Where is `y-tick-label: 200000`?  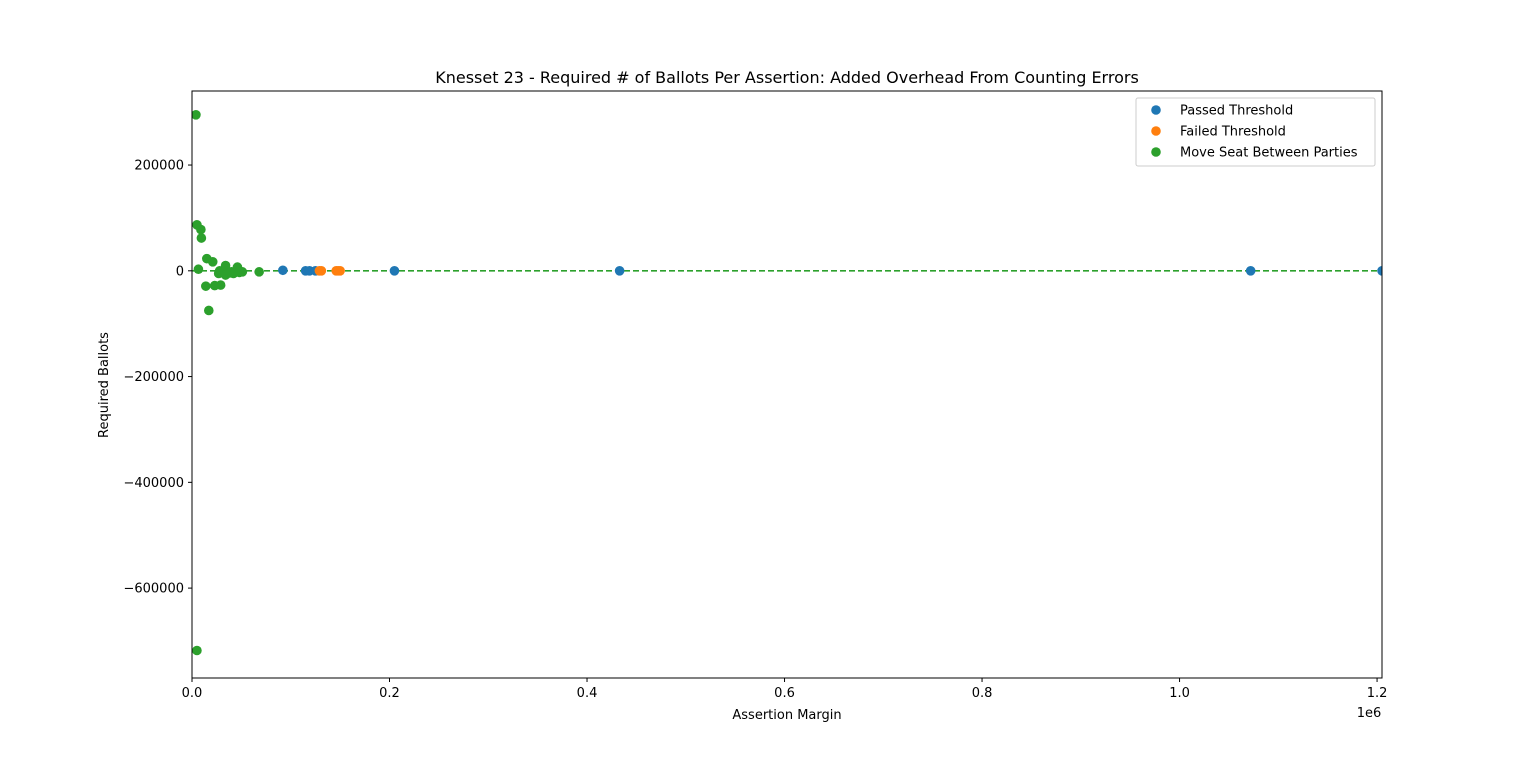
y-tick-label: 200000 is located at coordinates (159, 166).